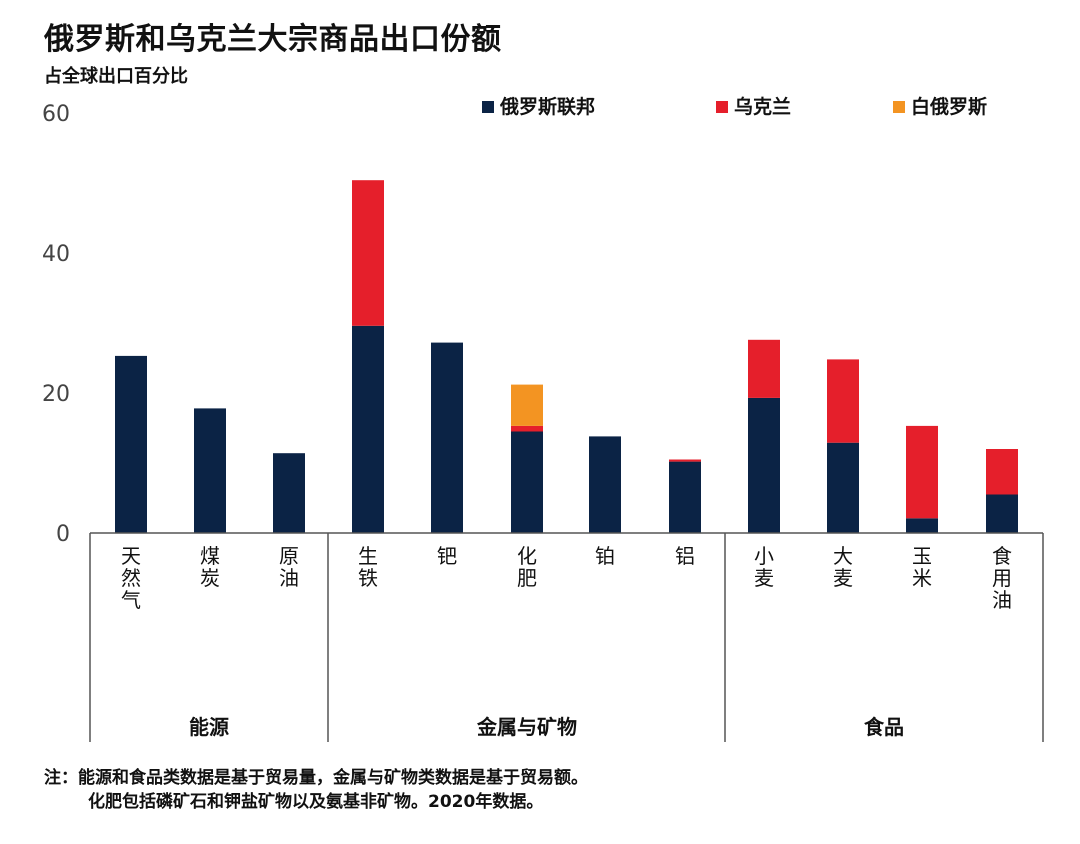 This screenshot has height=844, width=1080. I want to click on category-label: 大麦, so click(843, 567).